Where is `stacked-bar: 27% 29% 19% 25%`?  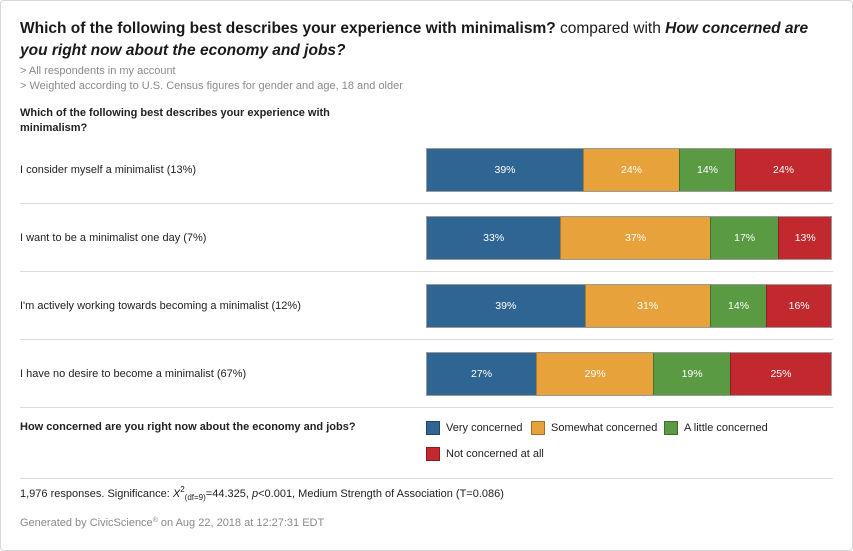
stacked-bar: 27% 29% 19% 25% is located at coordinates (629, 374).